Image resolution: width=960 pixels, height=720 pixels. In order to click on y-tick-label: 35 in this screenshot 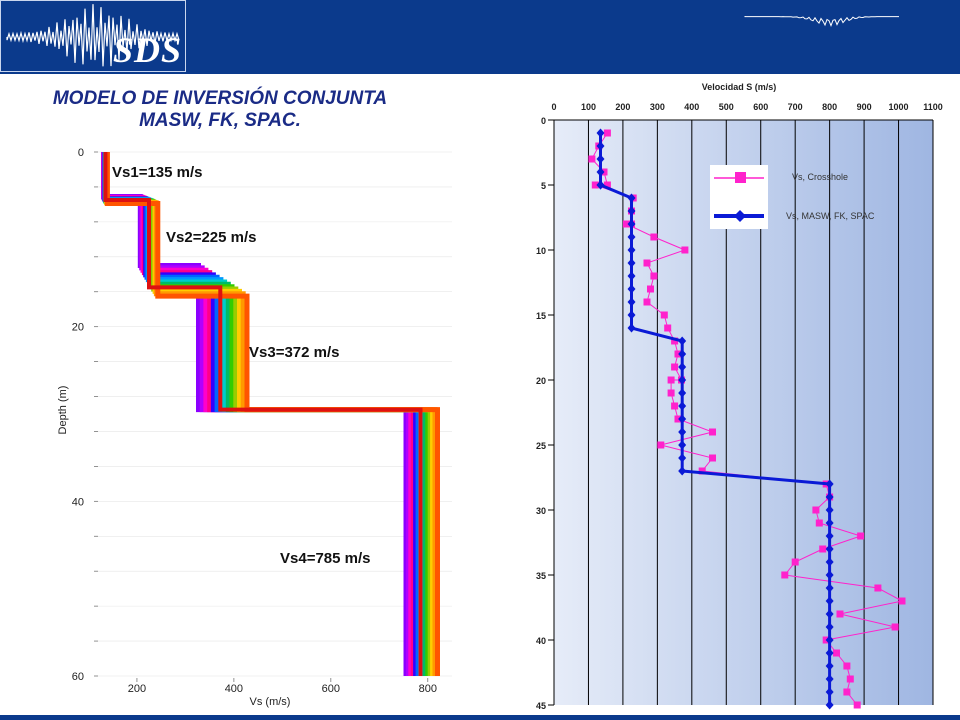, I will do `click(541, 576)`.